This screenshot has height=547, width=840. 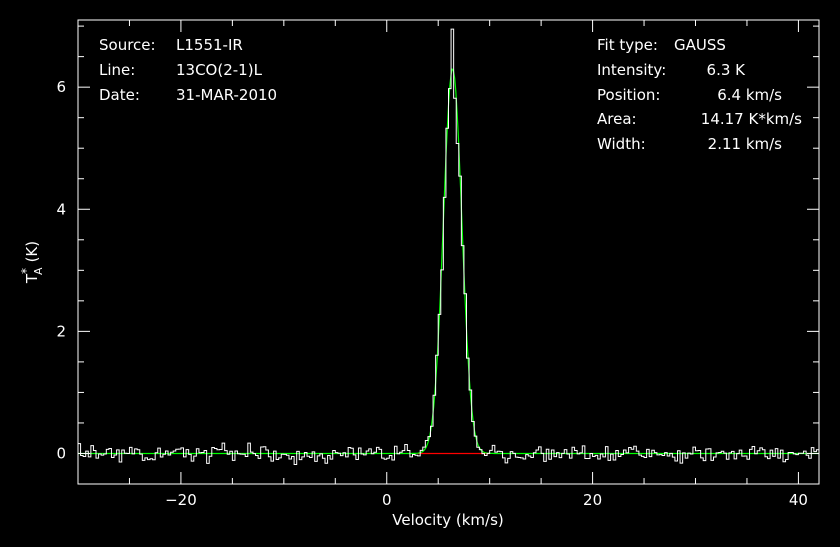 I want to click on x-axis-label: Velocity (km/s), so click(x=447, y=520).